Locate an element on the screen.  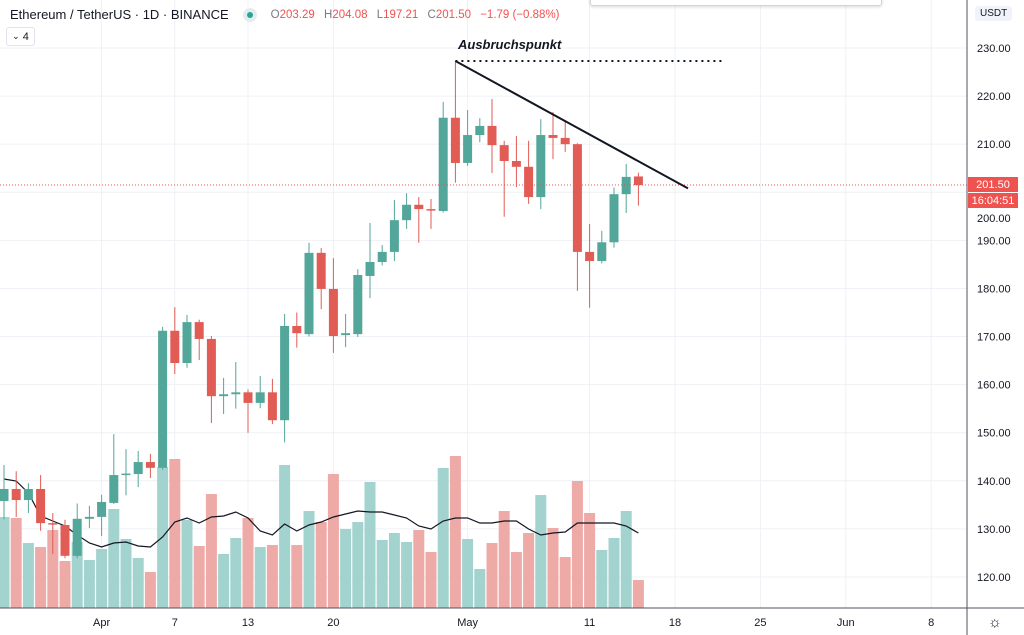
y-tick-label: 120.00 is located at coordinates (994, 578).